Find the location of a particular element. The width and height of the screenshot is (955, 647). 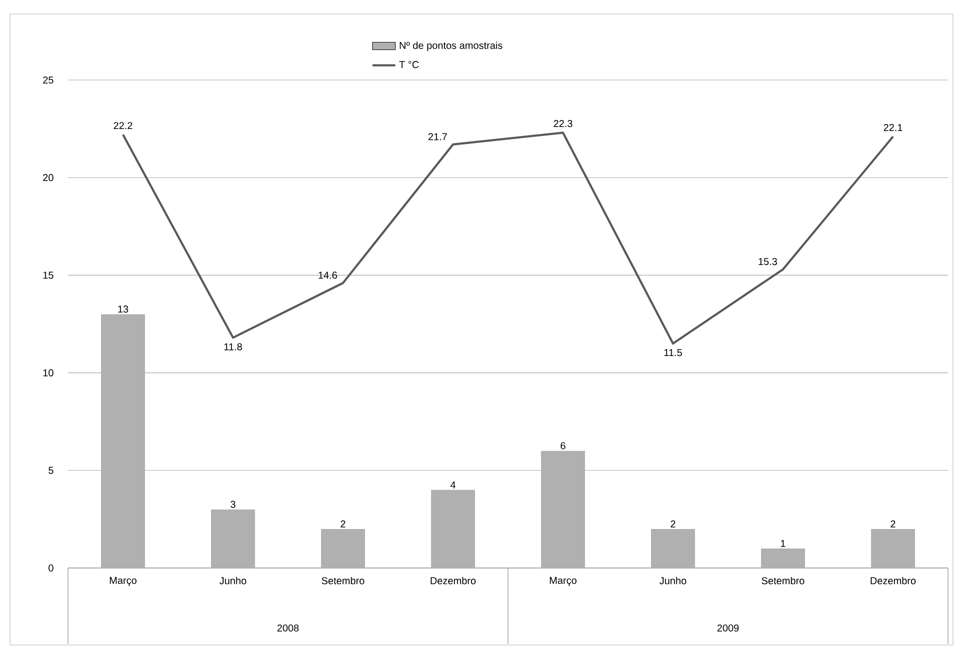

y-tick-label: 25 is located at coordinates (48, 80).